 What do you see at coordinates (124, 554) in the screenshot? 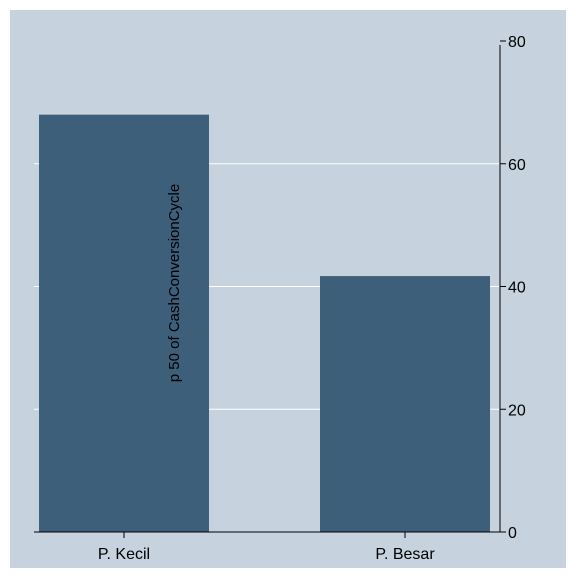
I see `x-tick-label: P. Kecil` at bounding box center [124, 554].